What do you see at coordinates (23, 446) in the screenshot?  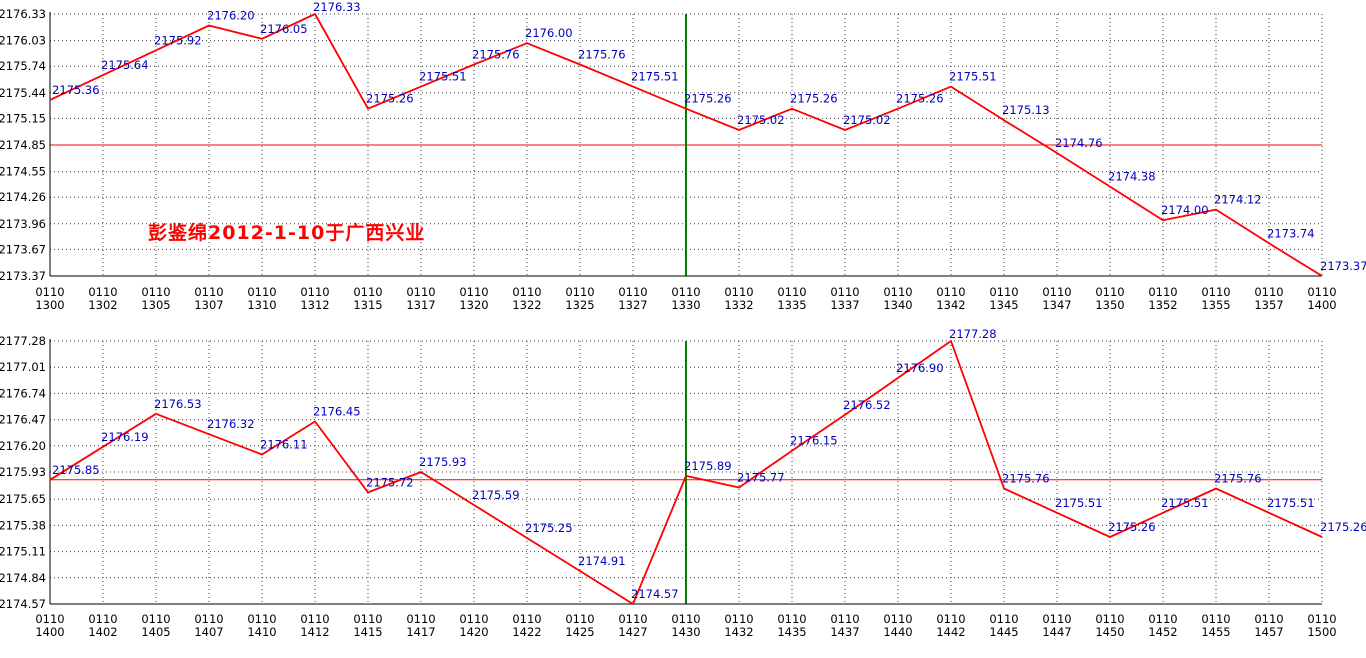 I see `y-tick-label: 2176.20` at bounding box center [23, 446].